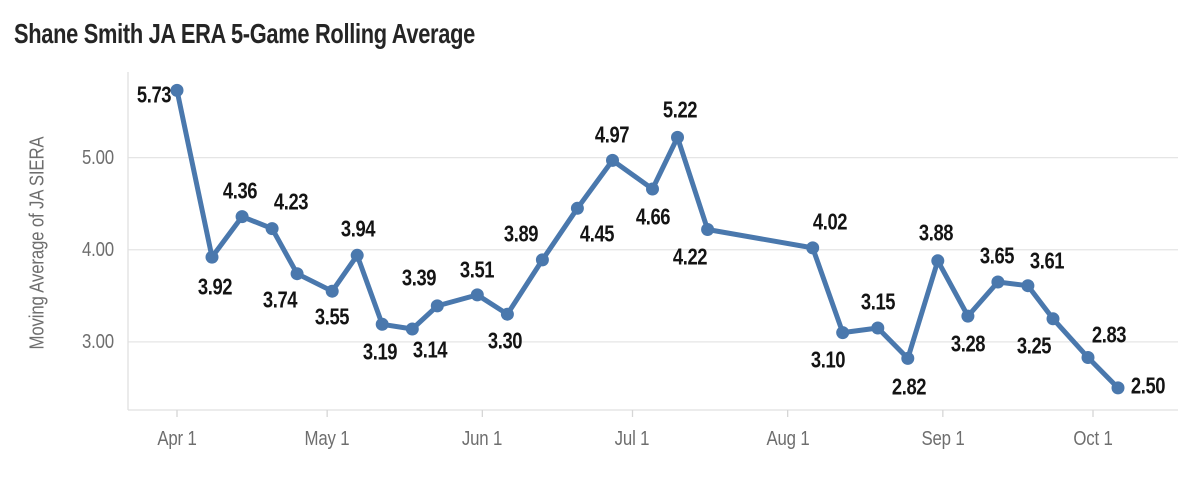  I want to click on data-point-label: 2.50, so click(1148, 385).